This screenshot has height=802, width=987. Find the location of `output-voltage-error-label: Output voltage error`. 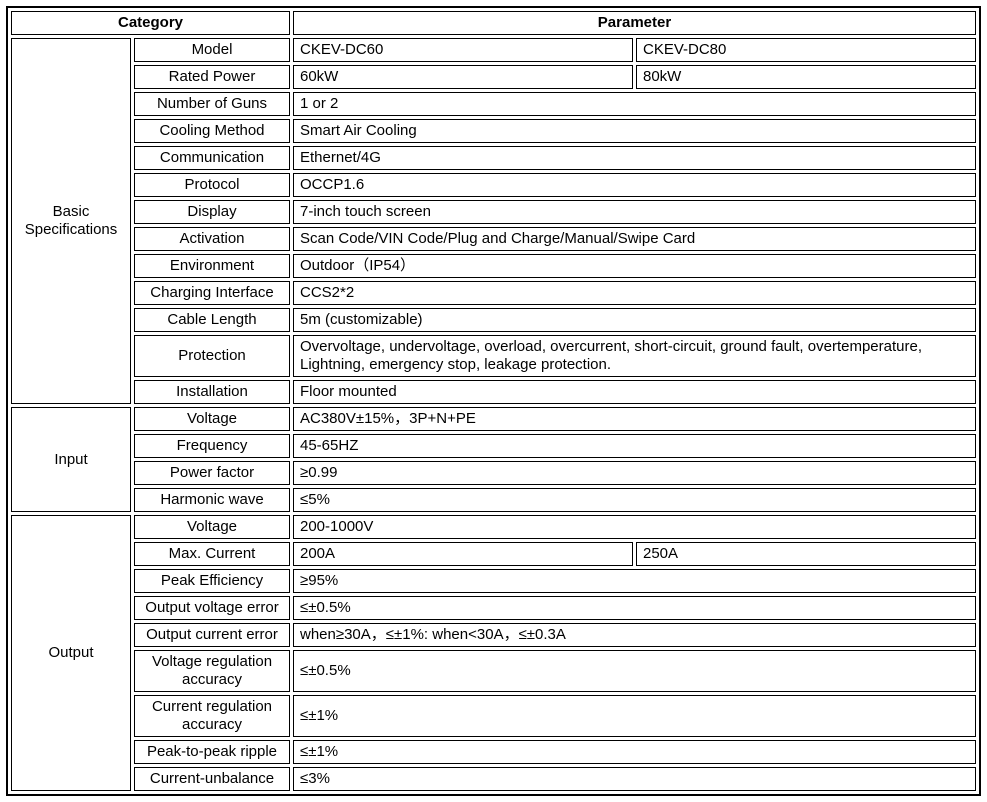

output-voltage-error-label: Output voltage error is located at coordinates (212, 608).